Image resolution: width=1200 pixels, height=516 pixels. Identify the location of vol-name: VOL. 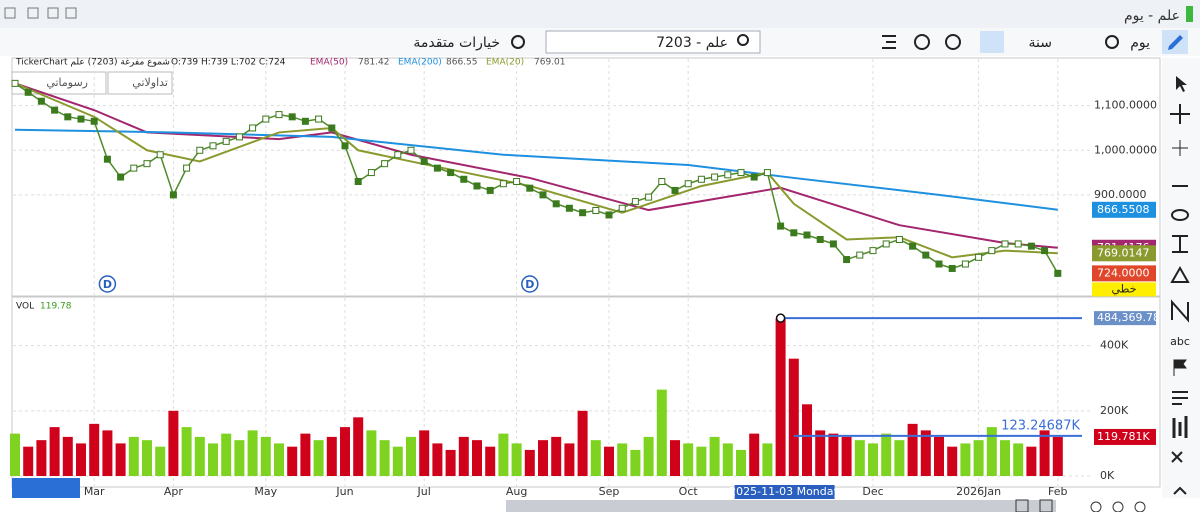
(25, 307).